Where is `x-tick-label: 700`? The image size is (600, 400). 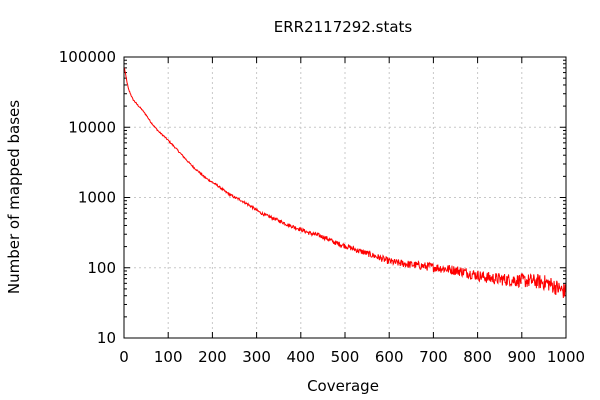
x-tick-label: 700 is located at coordinates (433, 357).